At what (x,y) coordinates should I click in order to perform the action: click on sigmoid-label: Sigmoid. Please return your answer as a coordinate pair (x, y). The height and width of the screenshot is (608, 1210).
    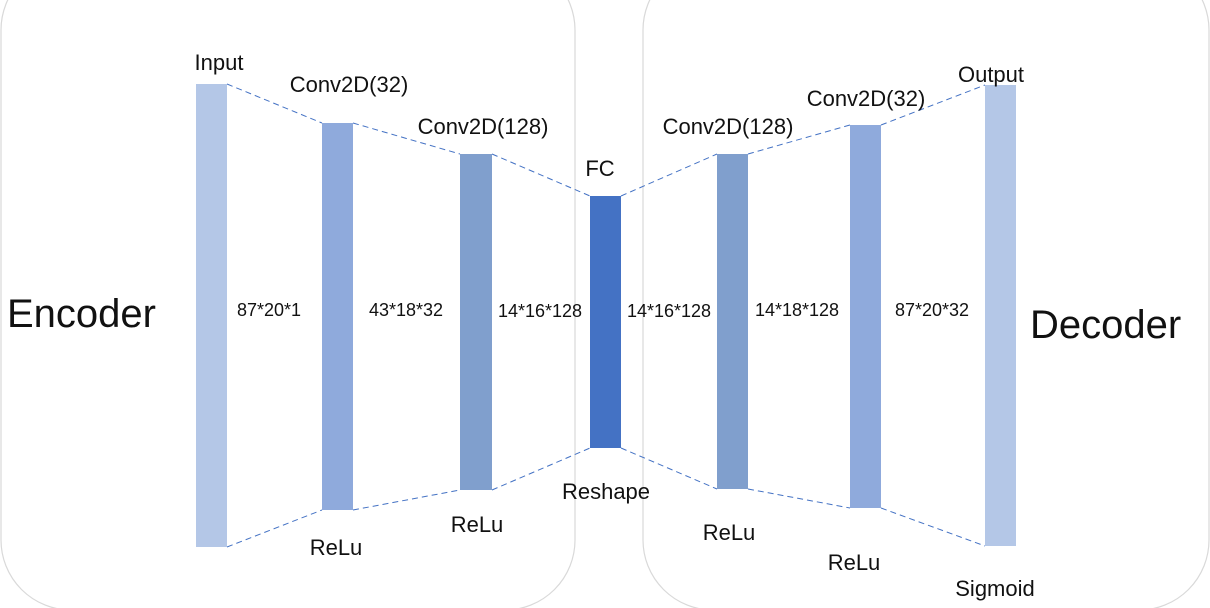
    Looking at the image, I should click on (995, 588).